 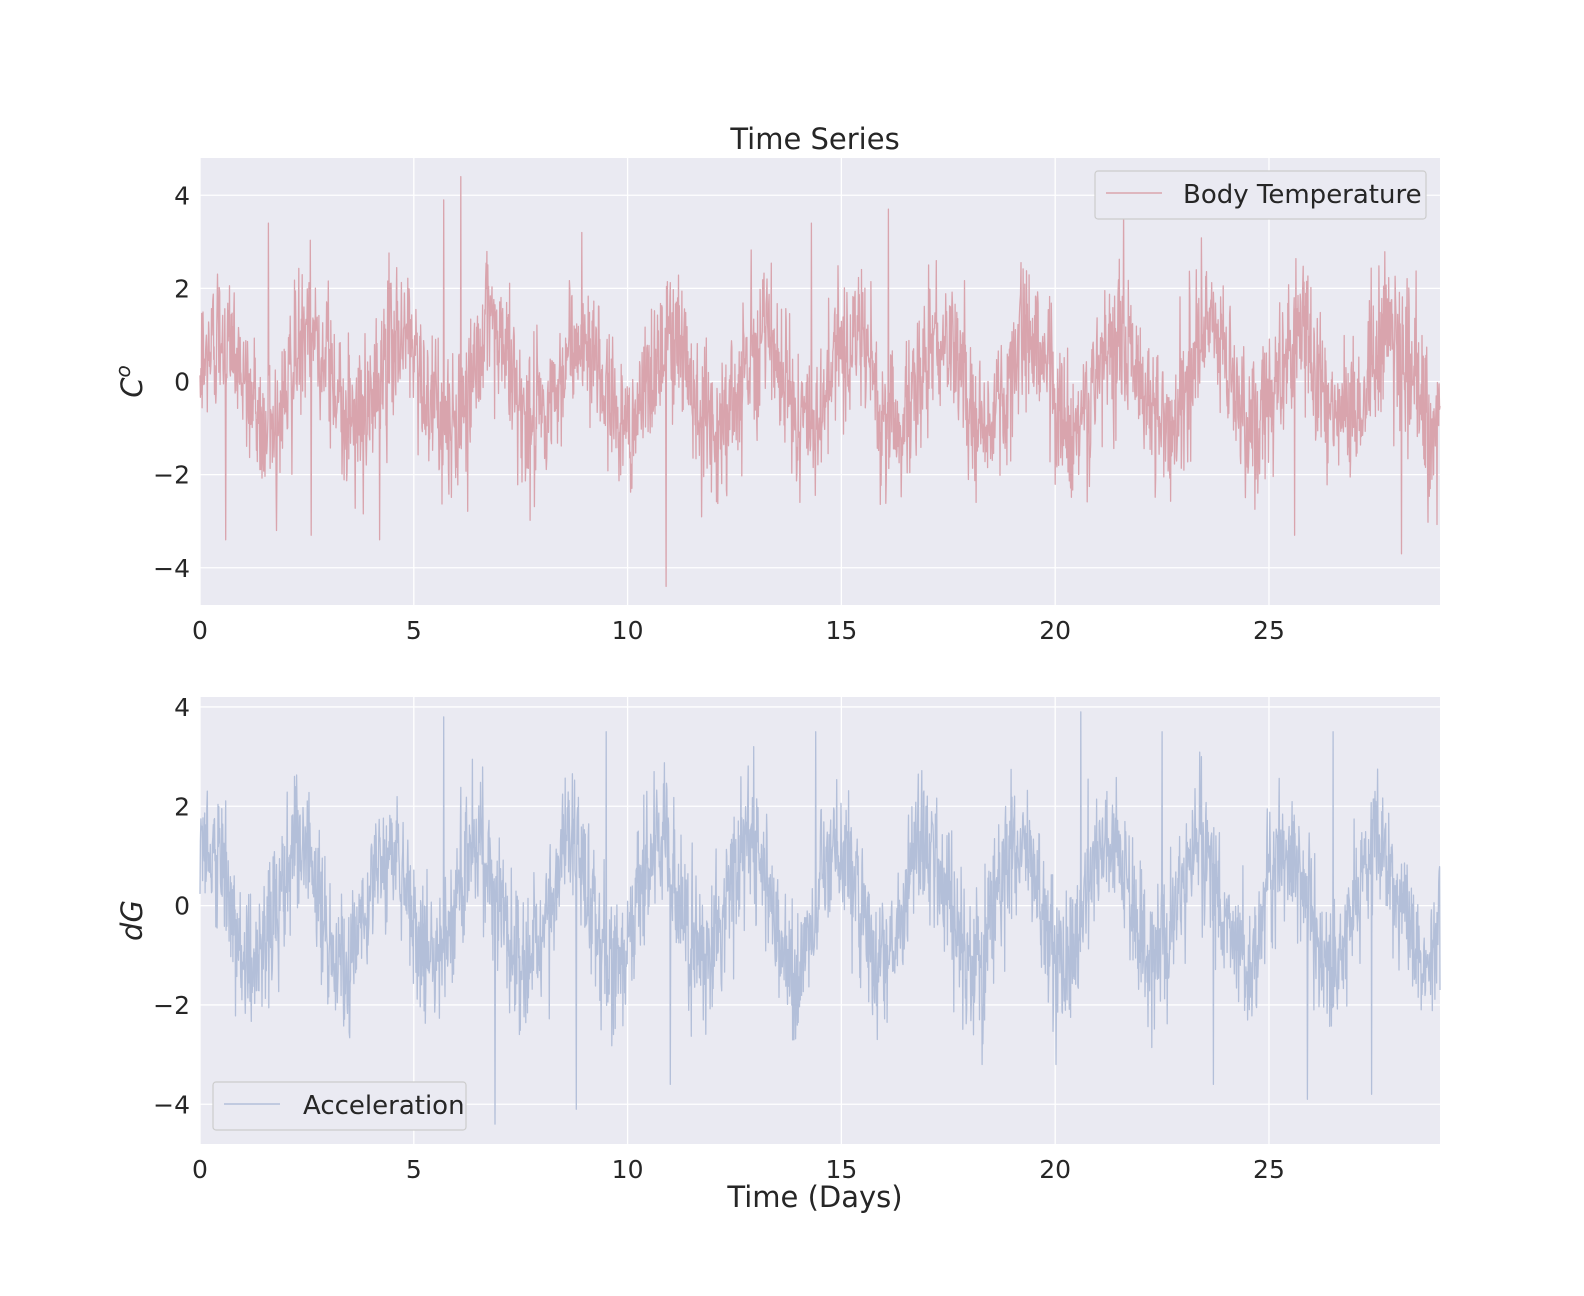 I want to click on y-ticks-bottom: −4 −2 0 2 4, so click(x=171, y=906).